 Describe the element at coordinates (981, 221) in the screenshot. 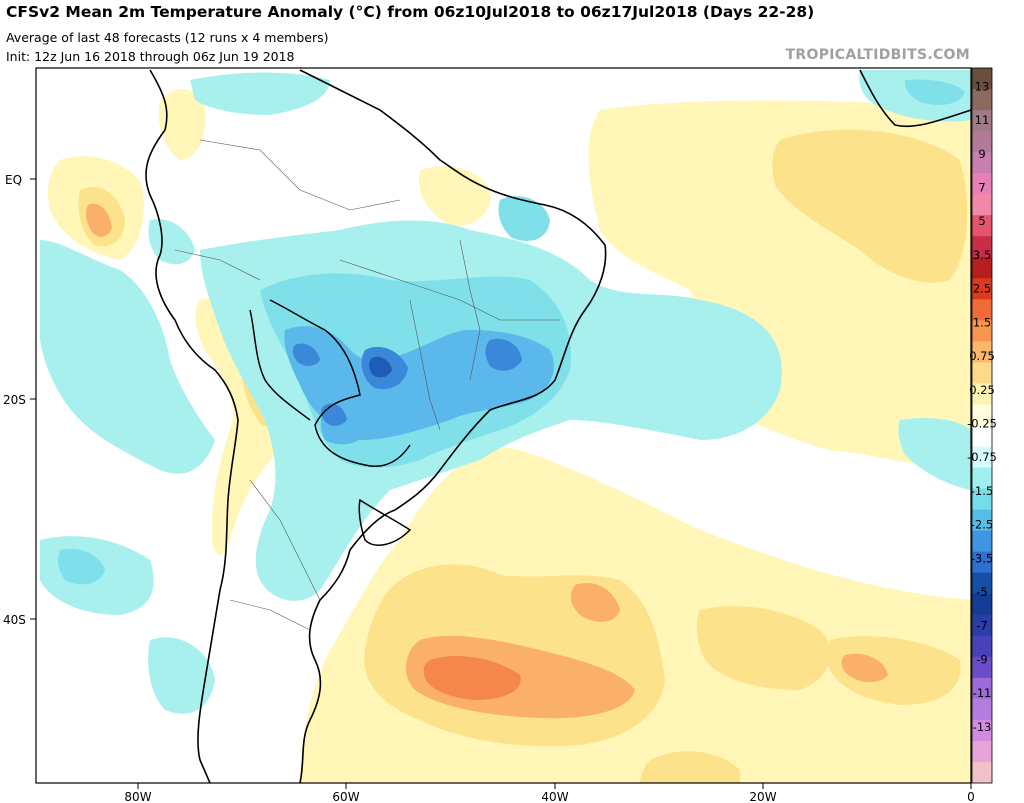

I see `colorbar-label: 5` at that location.